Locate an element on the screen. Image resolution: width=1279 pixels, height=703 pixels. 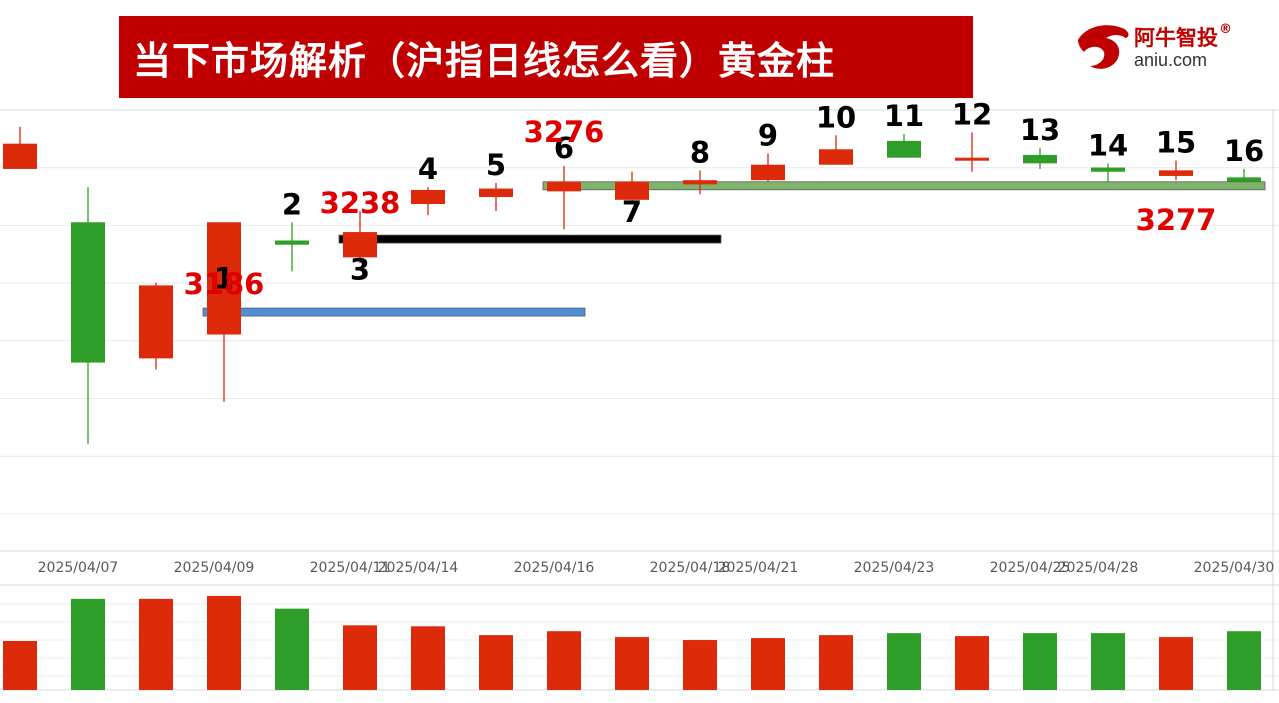
candle-number: 5 is located at coordinates (496, 165).